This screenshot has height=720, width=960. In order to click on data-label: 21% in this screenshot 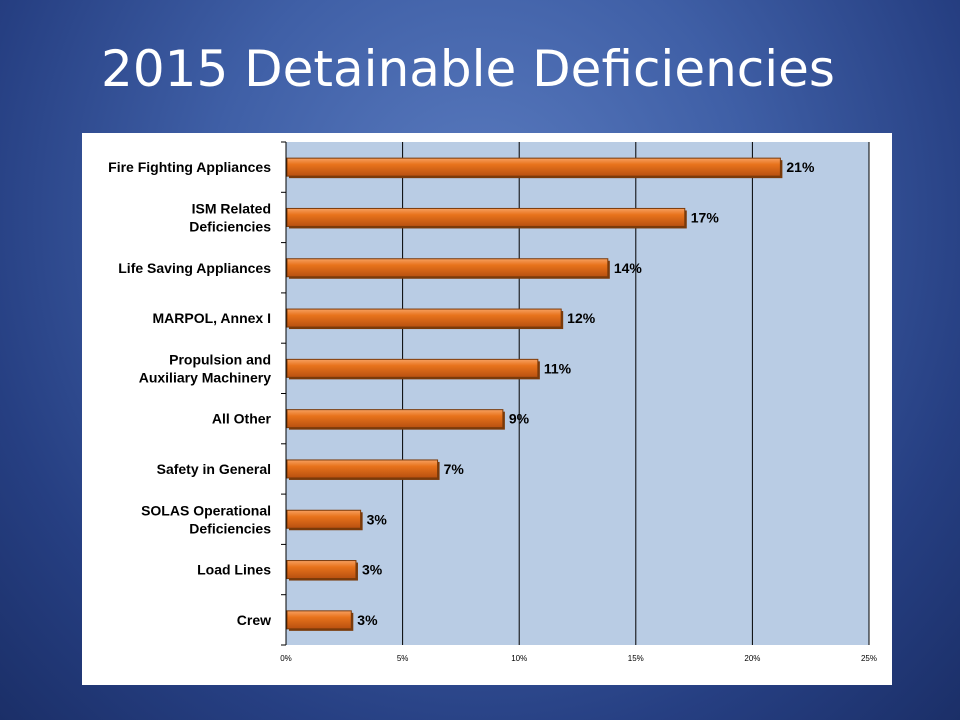, I will do `click(800, 167)`.